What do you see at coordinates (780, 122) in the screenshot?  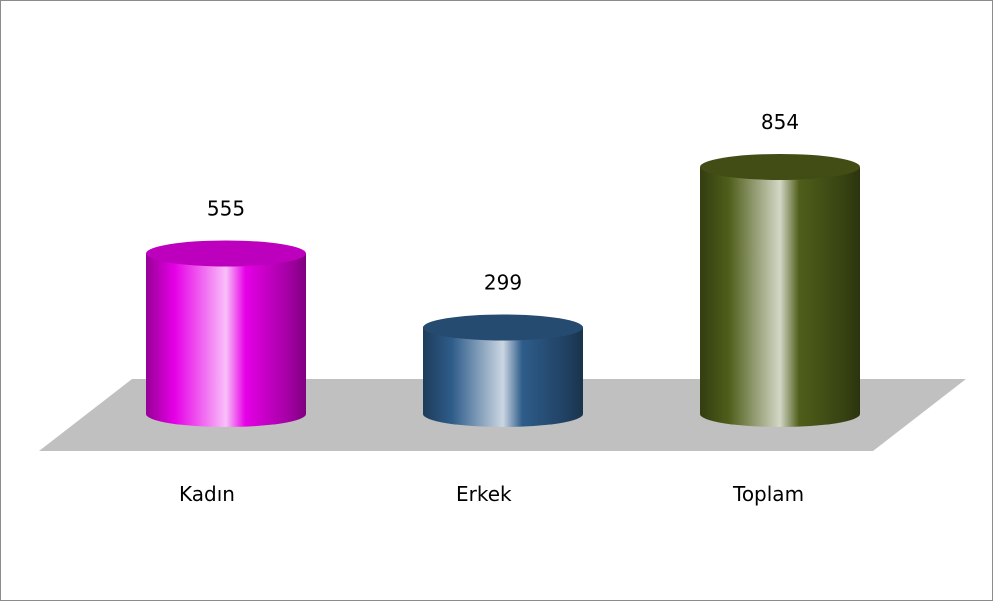 I see `data-label-2: 854` at bounding box center [780, 122].